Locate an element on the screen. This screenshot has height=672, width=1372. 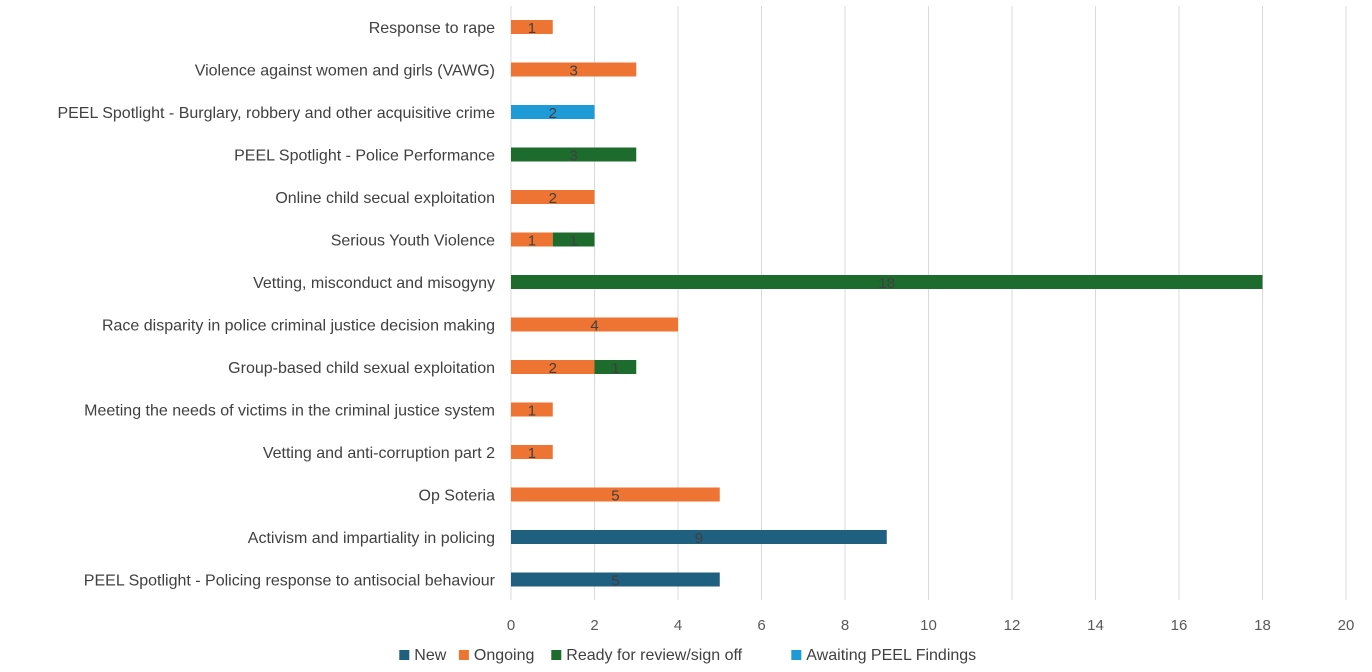
category-label: Vetting, misconduct and misogyny is located at coordinates (374, 283).